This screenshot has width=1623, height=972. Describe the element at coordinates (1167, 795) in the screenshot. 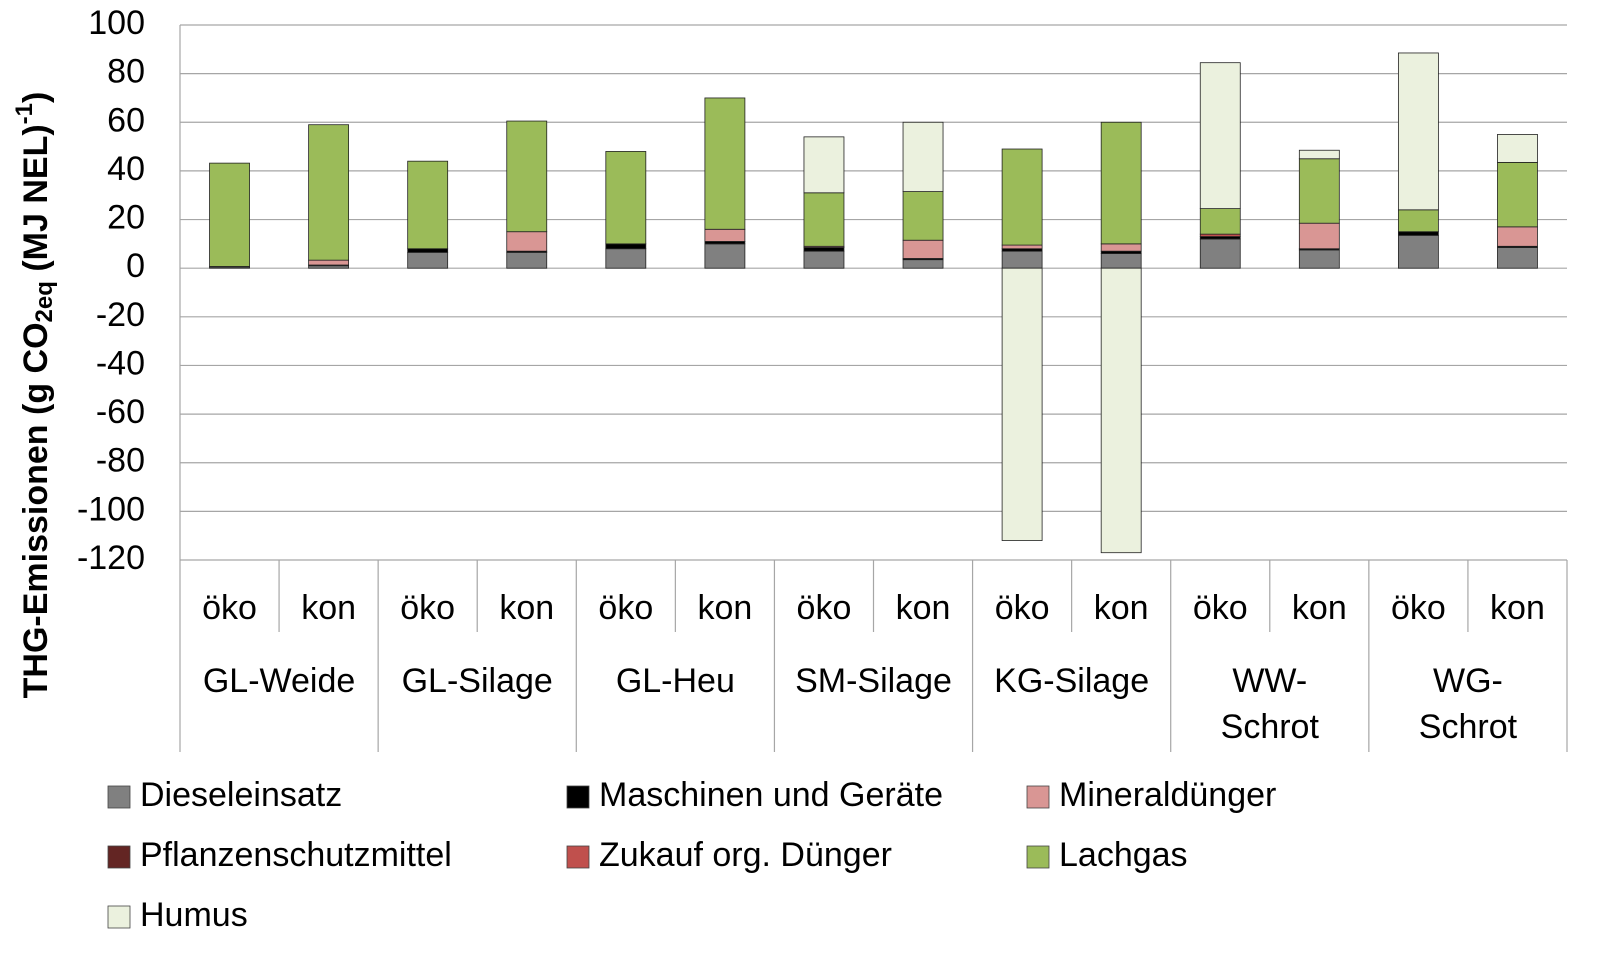

I see `legend-label: Mineraldünger` at that location.